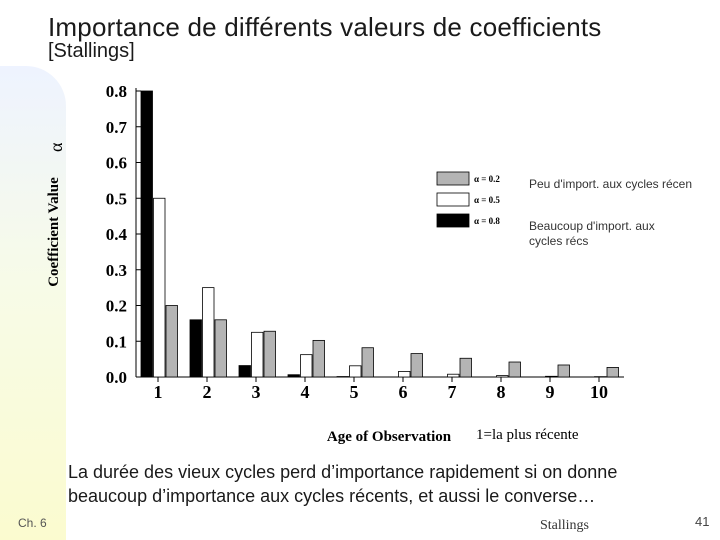 The height and width of the screenshot is (540, 720). Describe the element at coordinates (91, 51) in the screenshot. I see `slide-subtitle: [Stallings]` at that location.